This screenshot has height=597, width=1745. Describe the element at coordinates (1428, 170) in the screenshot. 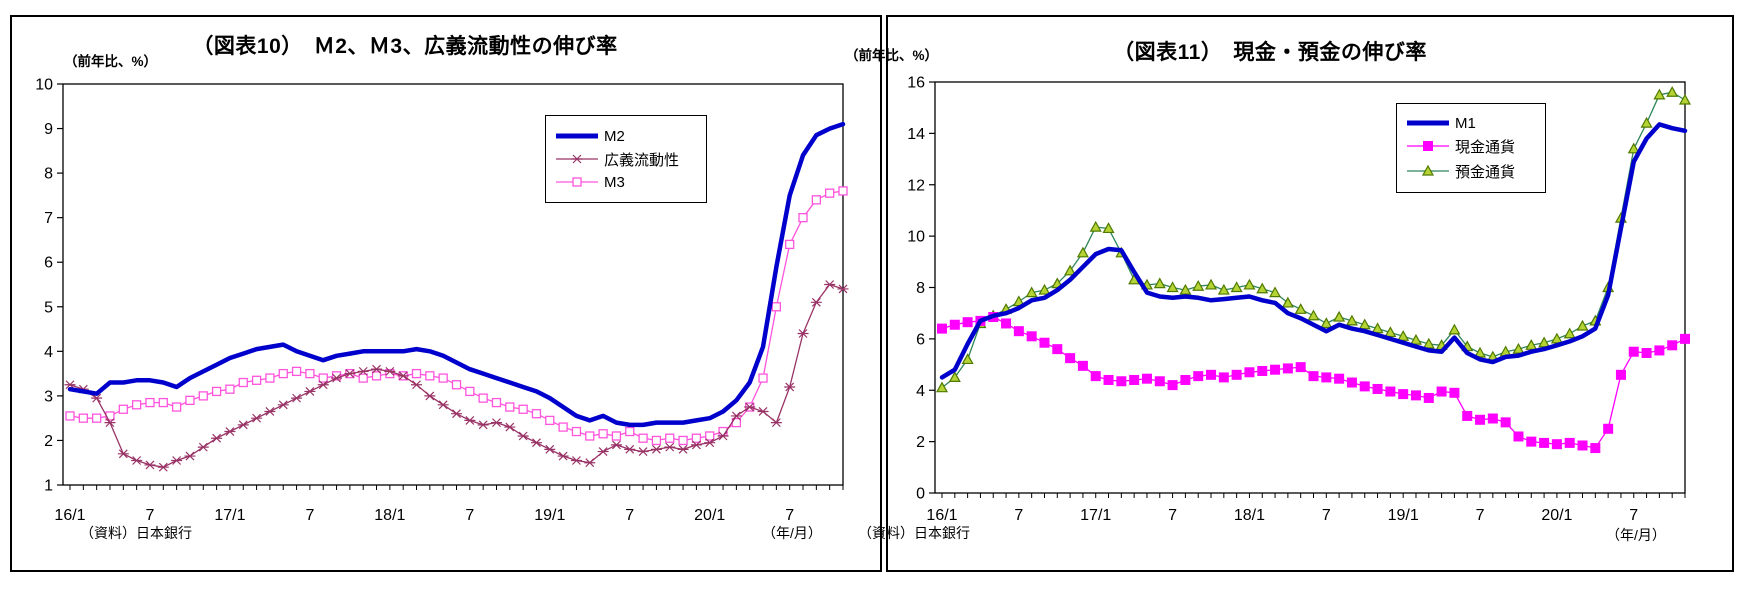

I see `deposit-currency-line-marker-icon` at that location.